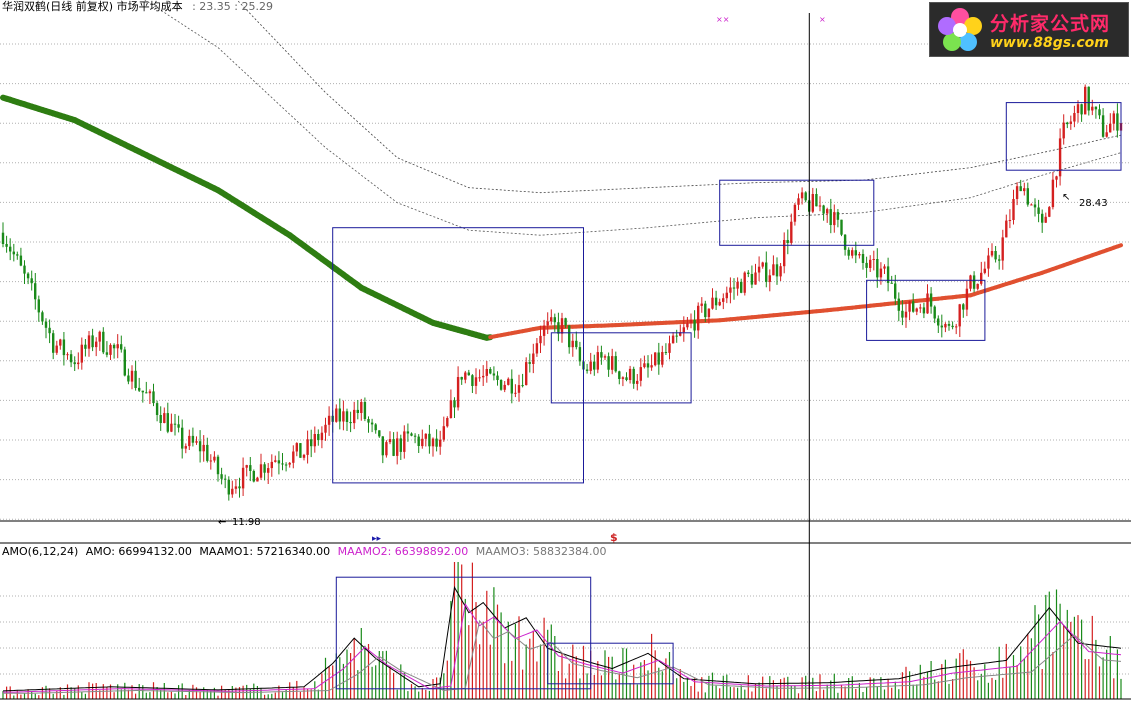  I want to click on indicator-name: 市场平均成本, so click(149, 6).